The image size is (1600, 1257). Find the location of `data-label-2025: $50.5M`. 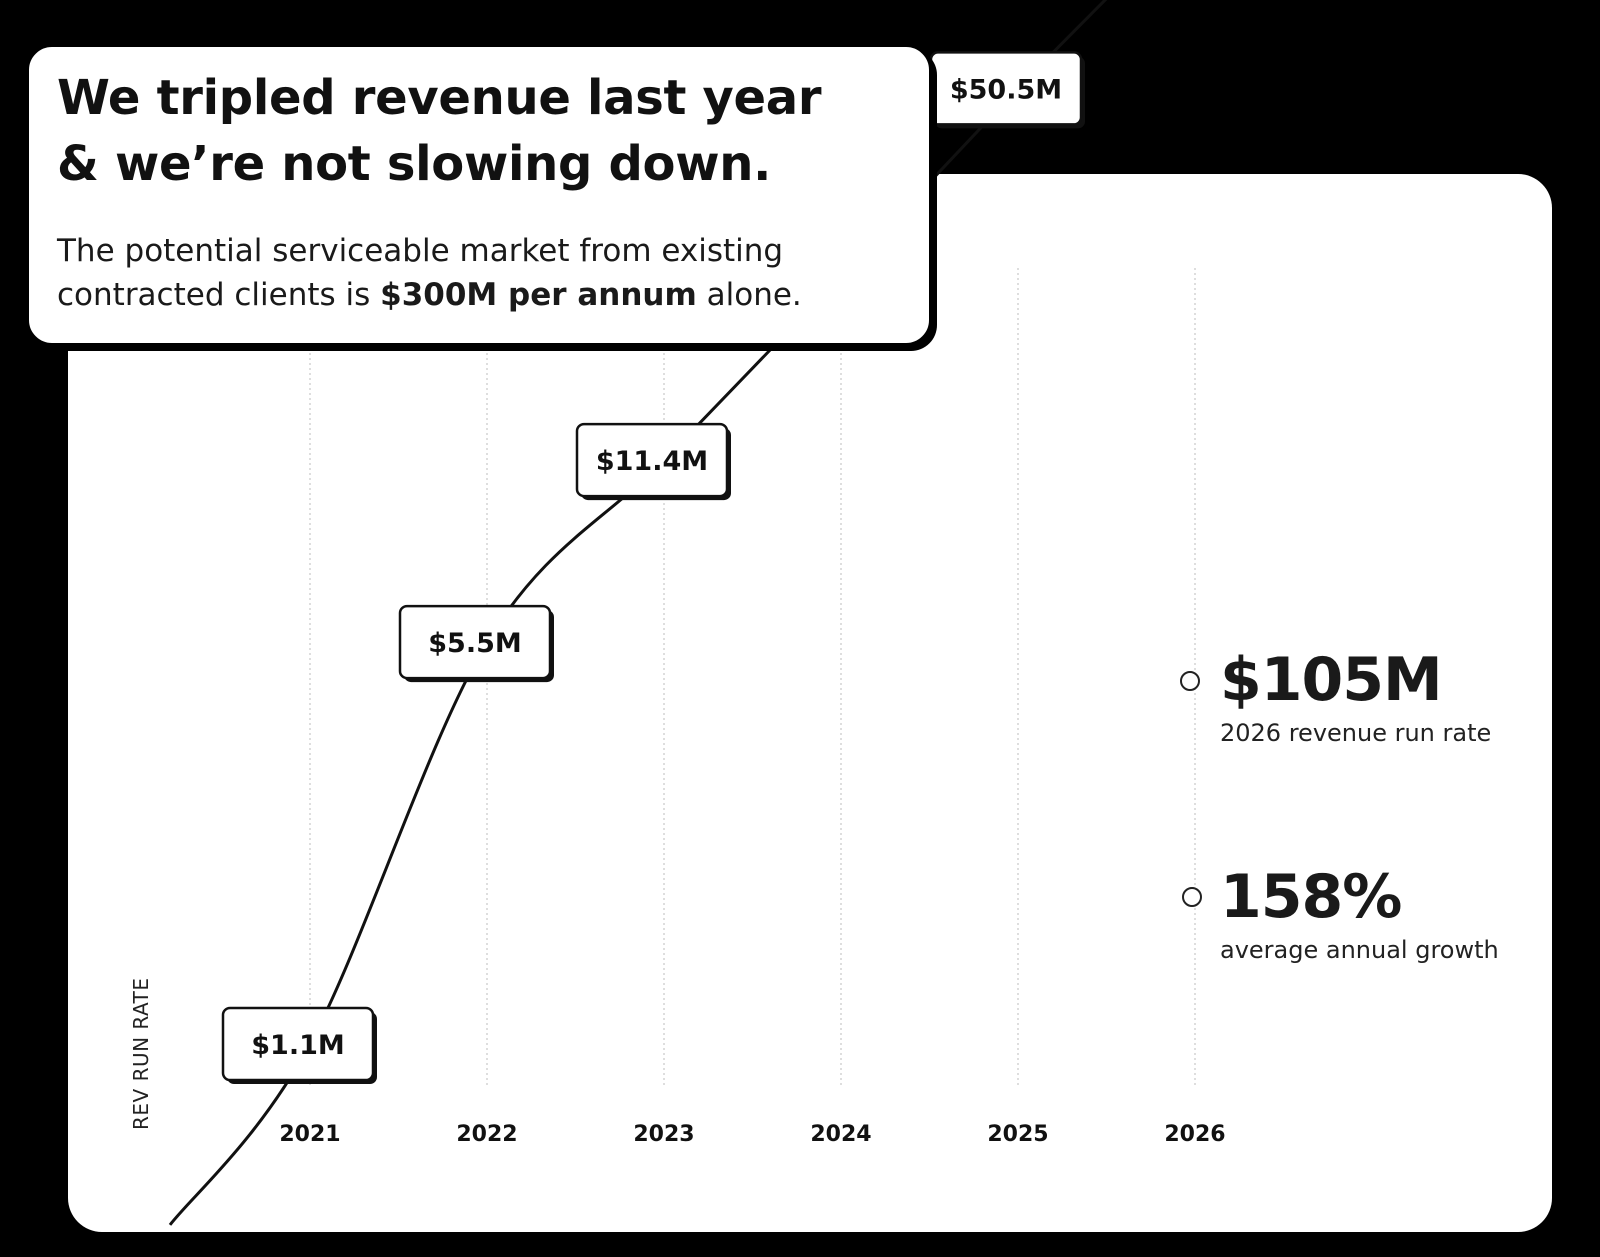

data-label-2025: $50.5M is located at coordinates (1007, 90).